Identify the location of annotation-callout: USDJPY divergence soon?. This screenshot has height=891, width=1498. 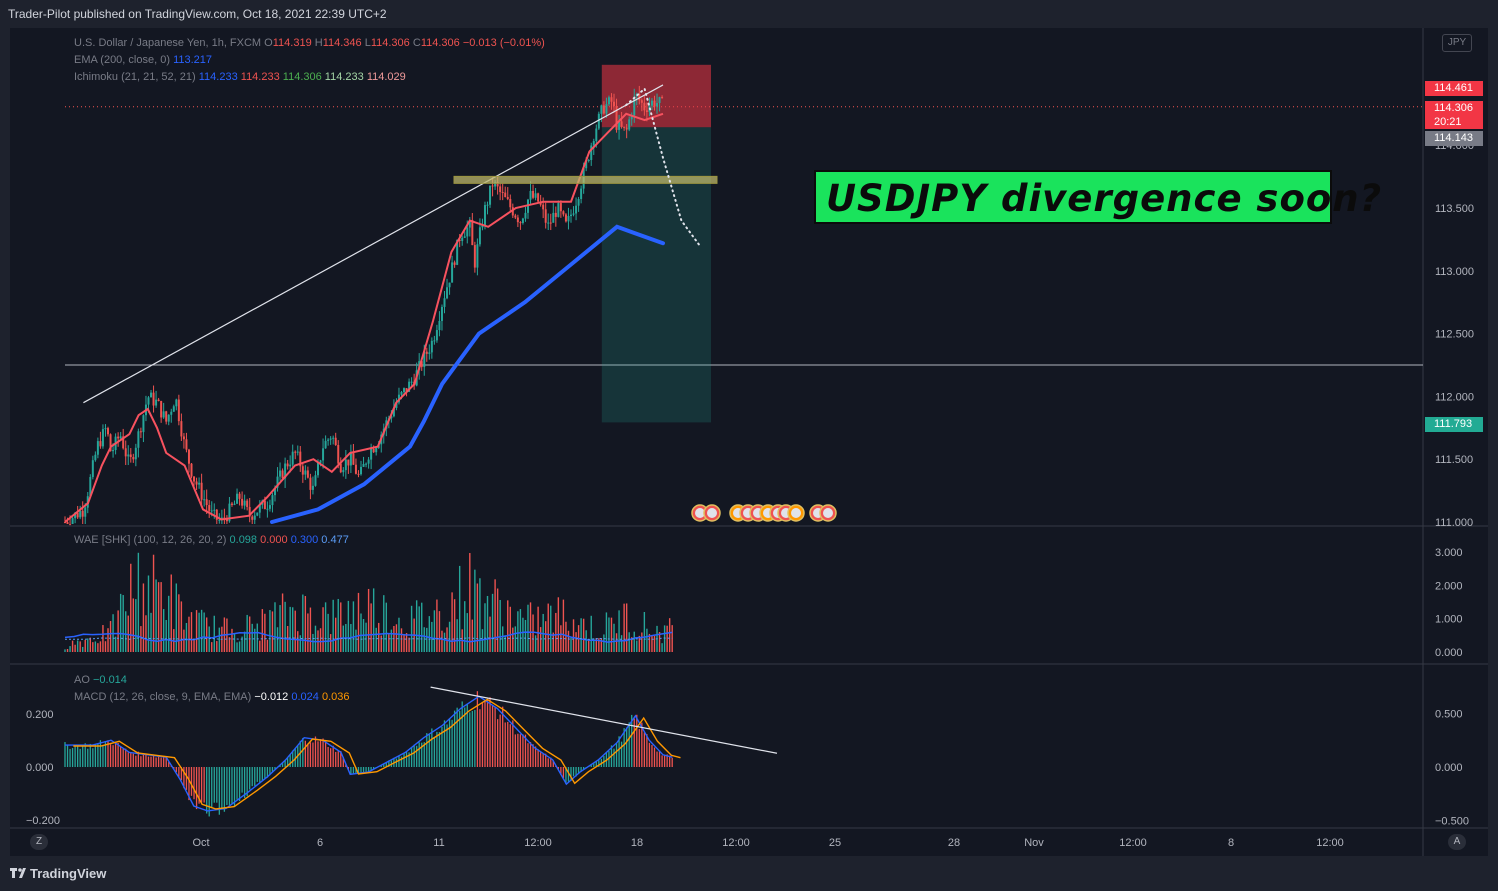
(1097, 197).